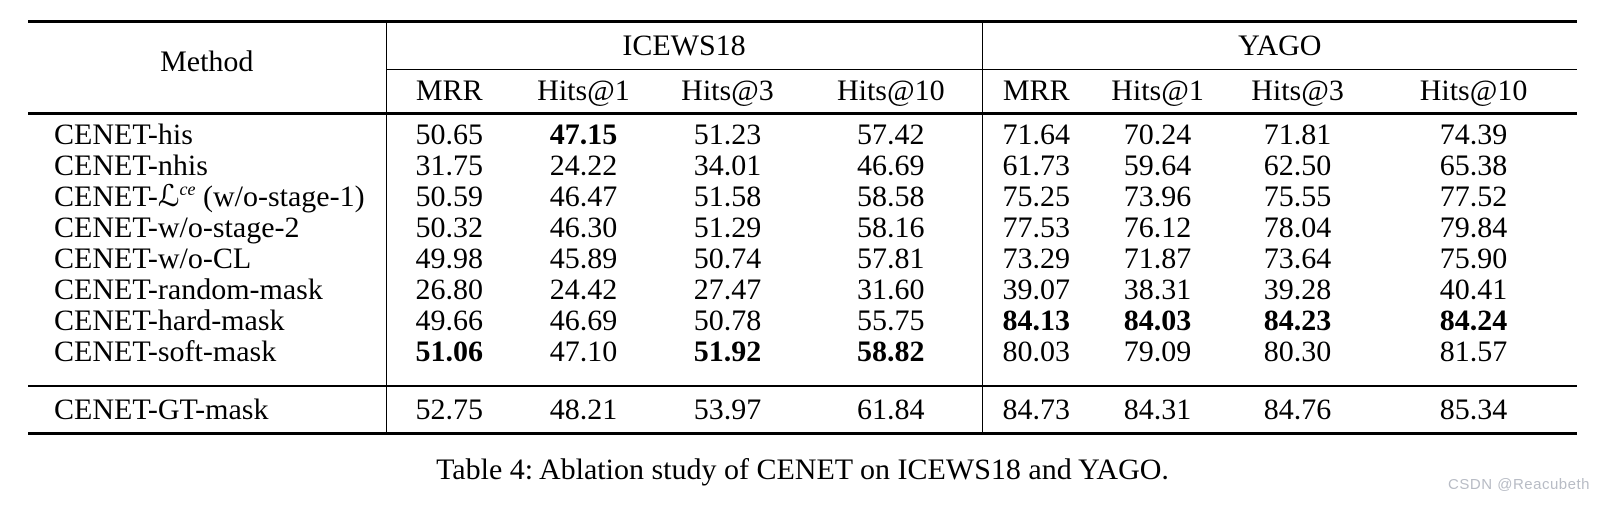 This screenshot has width=1604, height=510. I want to click on col-header-yago-mrr: MRR, so click(1036, 92).